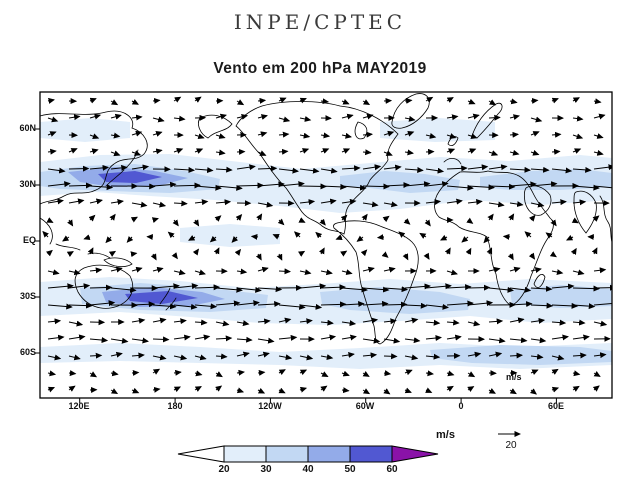 Image resolution: width=640 pixels, height=494 pixels. What do you see at coordinates (27, 184) in the screenshot?
I see `lat-tick-30n: 30N` at bounding box center [27, 184].